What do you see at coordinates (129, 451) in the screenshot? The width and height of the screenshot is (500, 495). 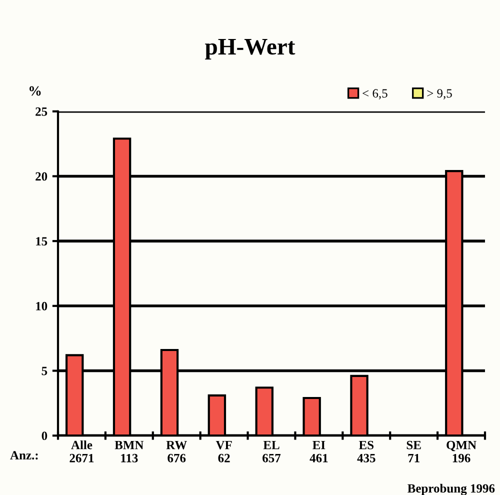 I see `x-tick-label: BMN 113` at bounding box center [129, 451].